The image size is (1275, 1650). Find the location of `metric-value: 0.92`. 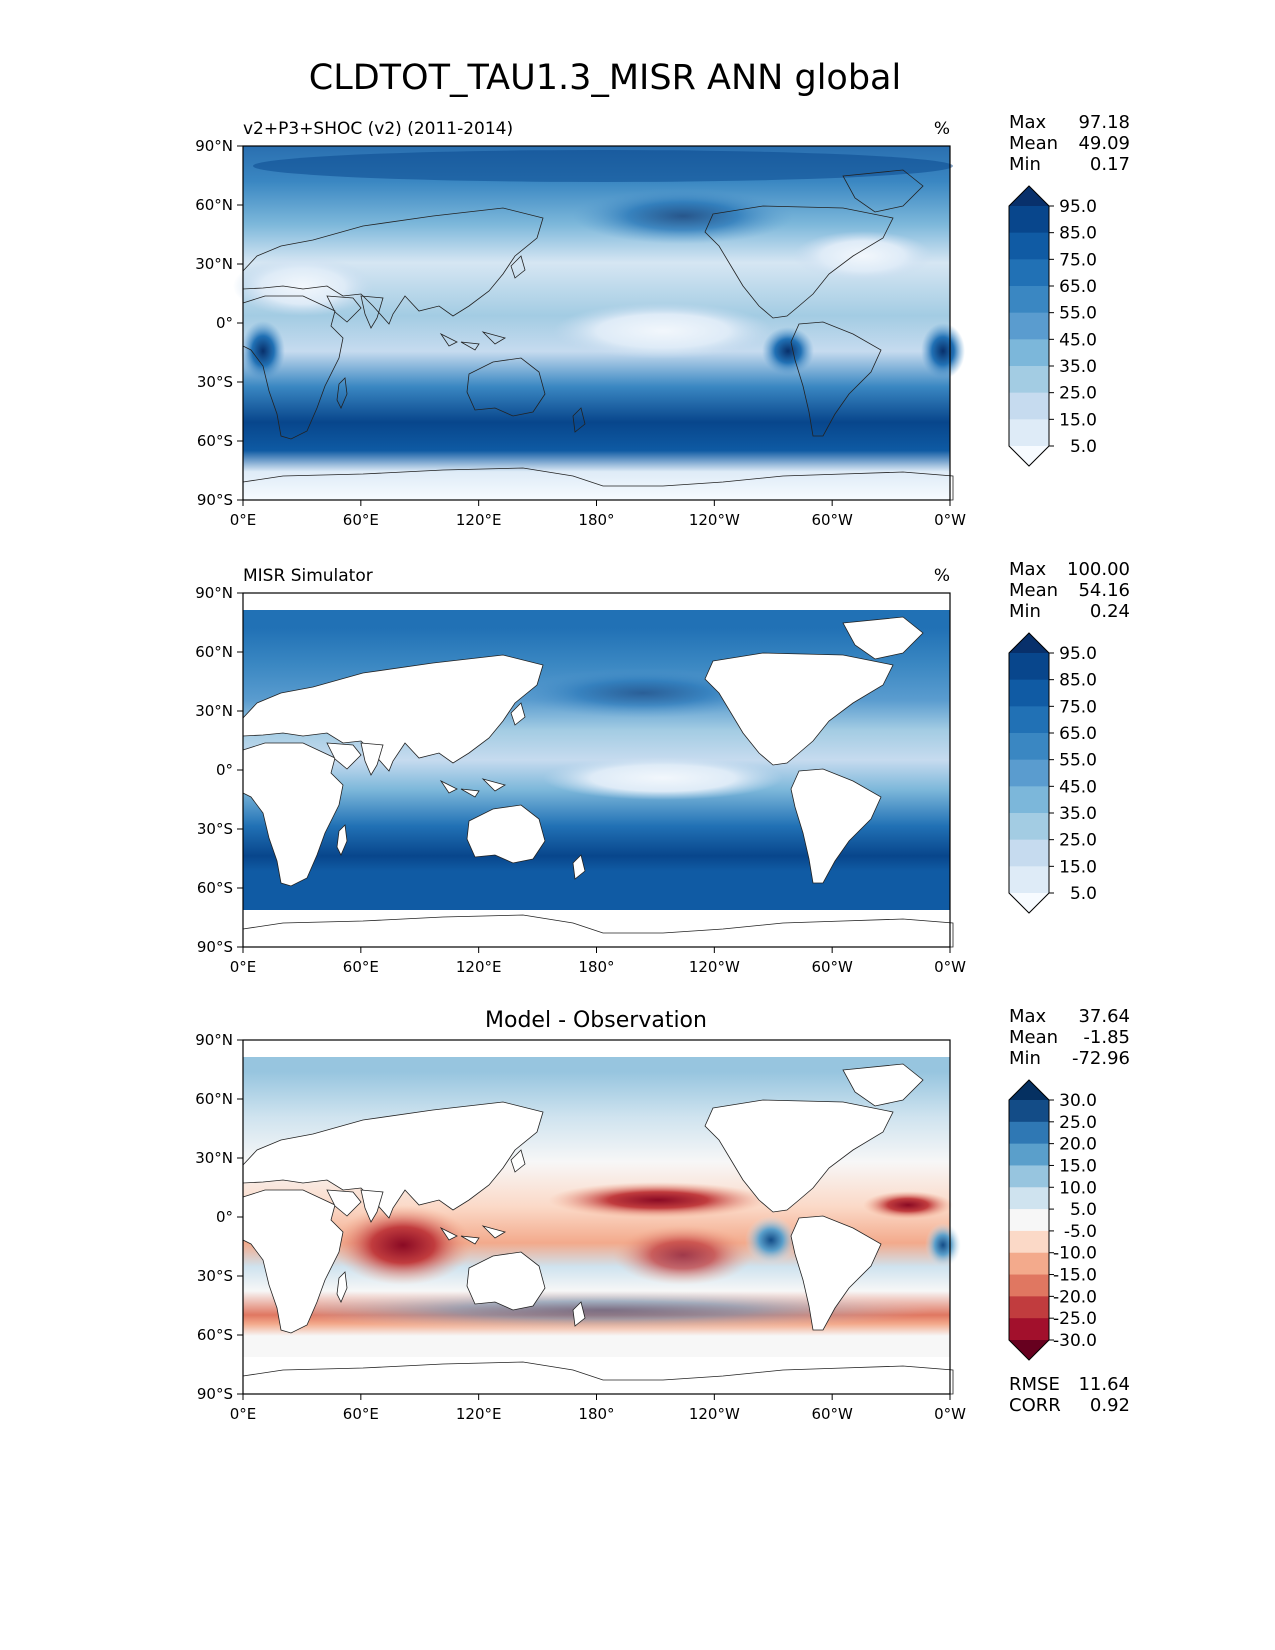

metric-value: 0.92 is located at coordinates (1110, 1405).